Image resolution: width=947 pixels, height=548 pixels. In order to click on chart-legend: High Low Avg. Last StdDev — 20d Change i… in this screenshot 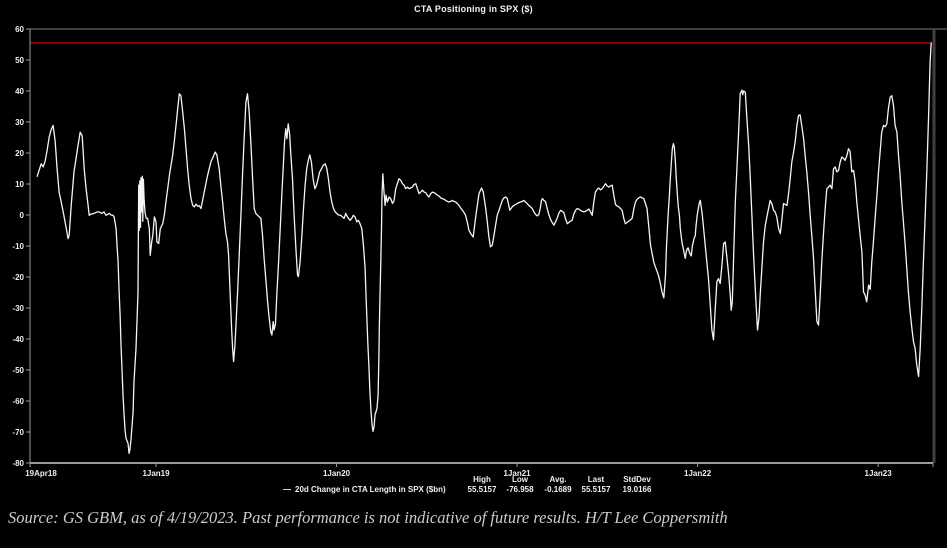, I will do `click(471, 485)`.